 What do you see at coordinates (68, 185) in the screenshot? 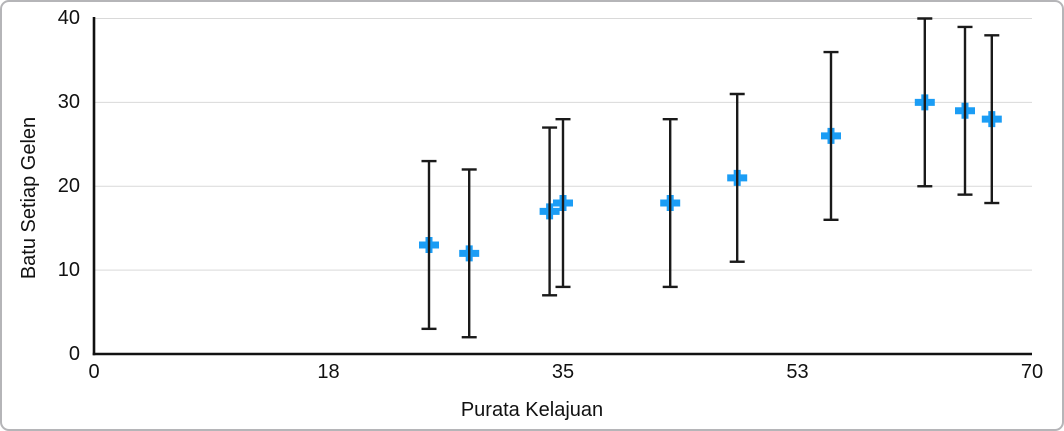
I see `y-tick-label: 20` at bounding box center [68, 185].